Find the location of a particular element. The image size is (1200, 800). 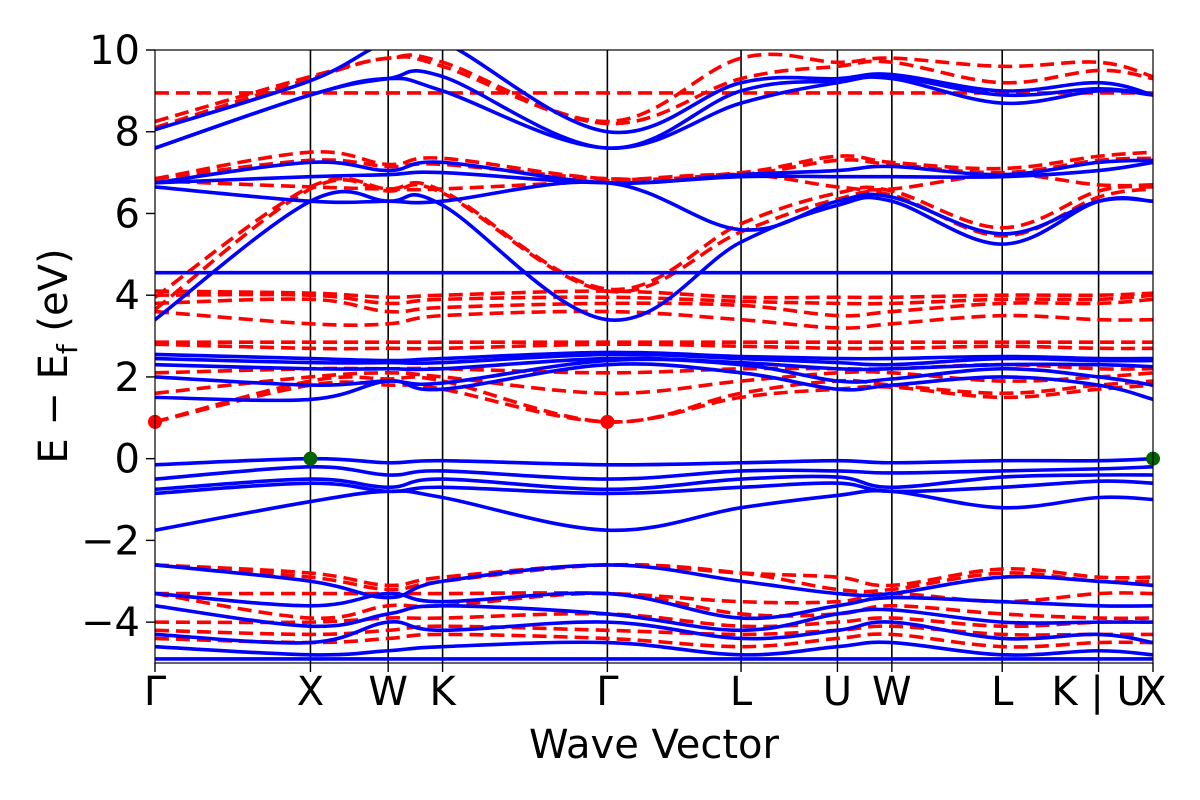

y-tick-label: 2 is located at coordinates (127, 378).